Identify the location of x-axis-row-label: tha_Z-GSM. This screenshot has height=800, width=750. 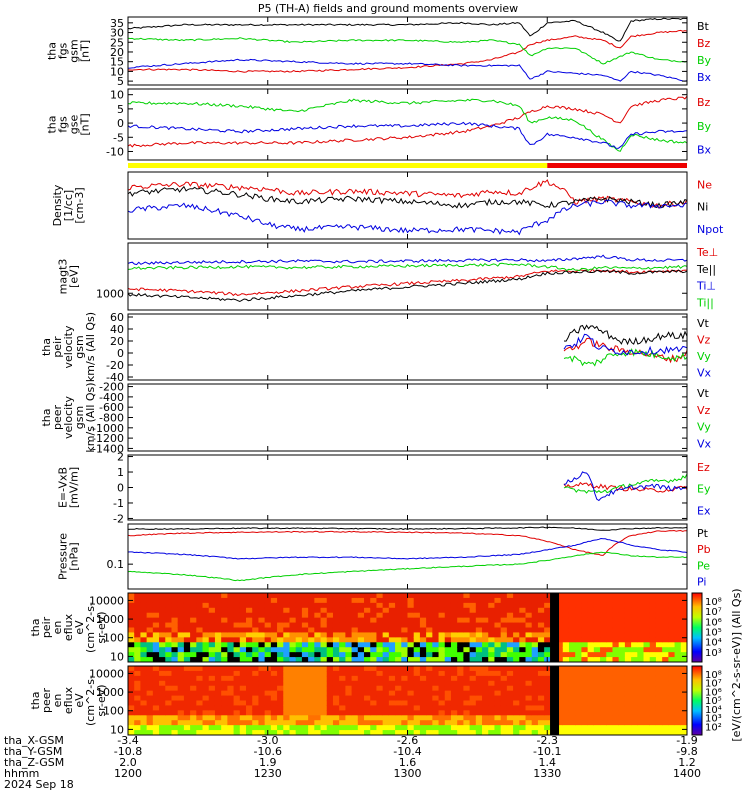
(34, 762).